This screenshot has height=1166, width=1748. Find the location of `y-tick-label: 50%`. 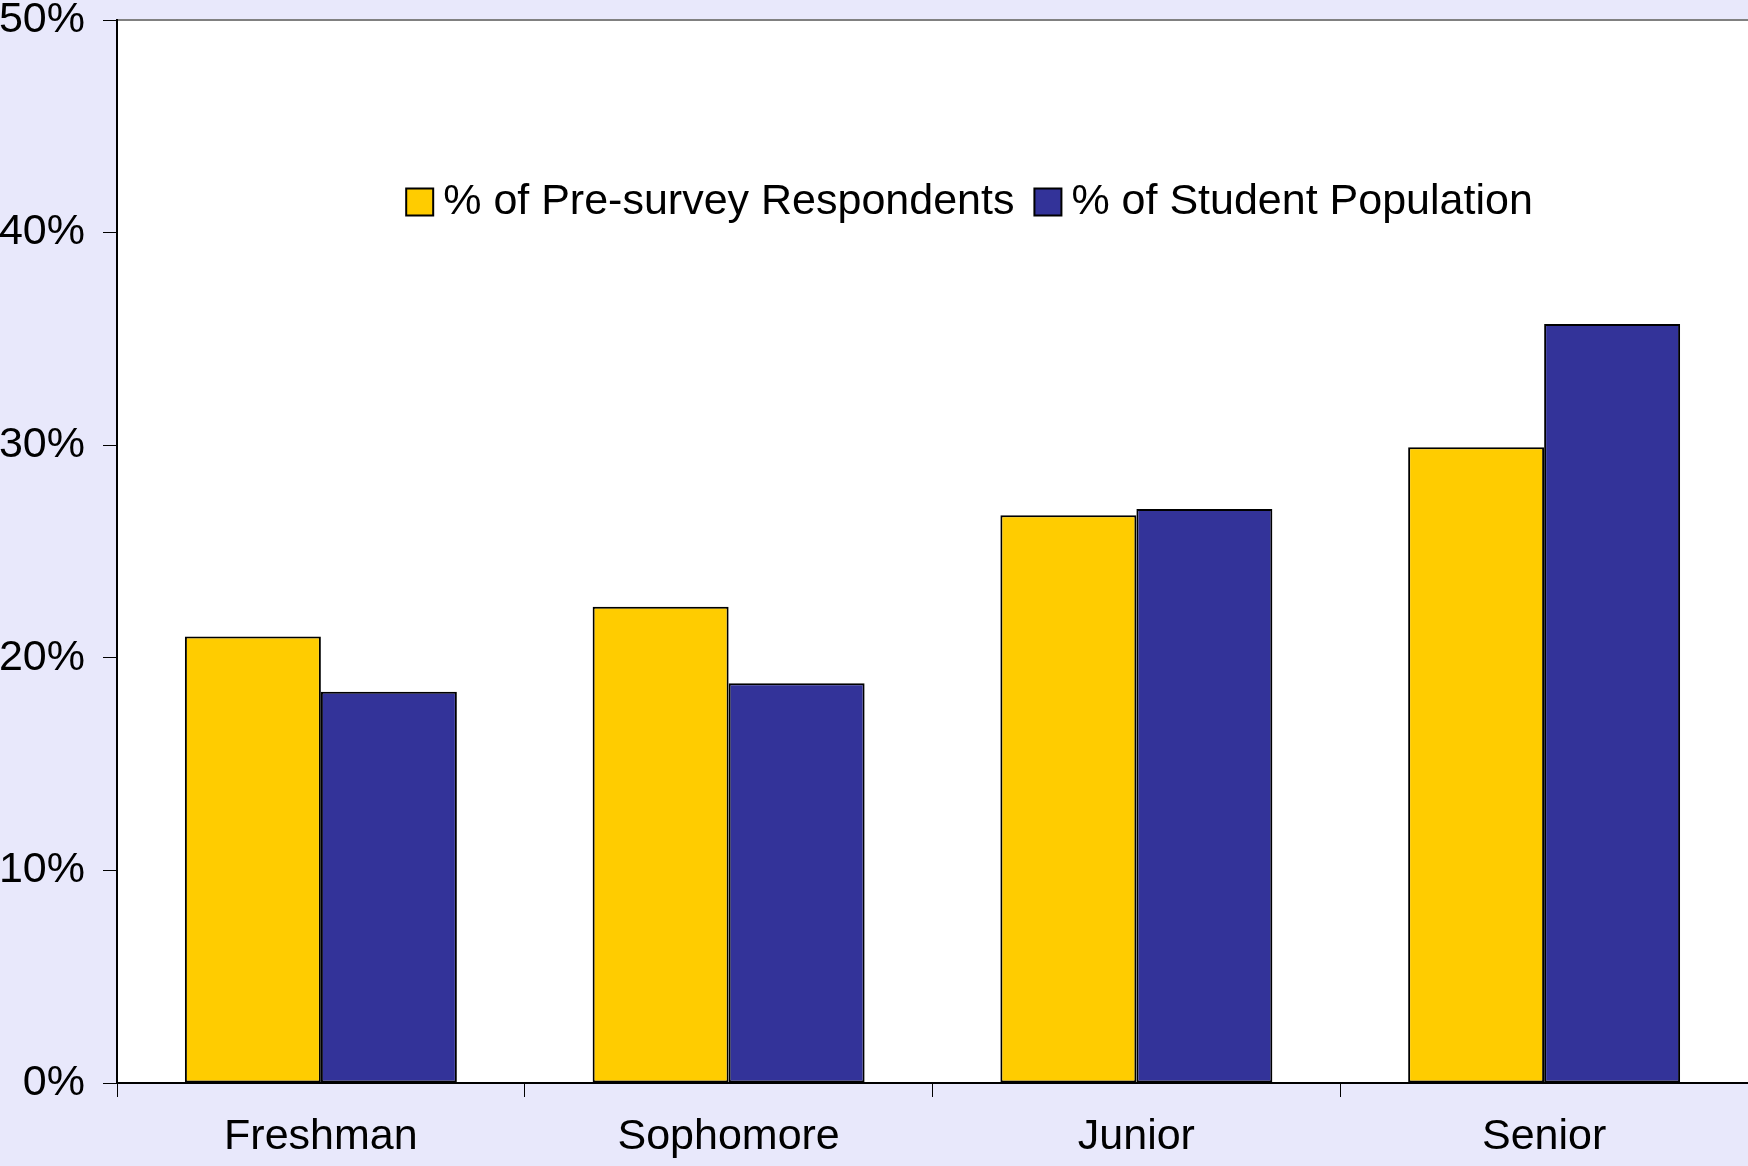

y-tick-label: 50% is located at coordinates (42, 20).